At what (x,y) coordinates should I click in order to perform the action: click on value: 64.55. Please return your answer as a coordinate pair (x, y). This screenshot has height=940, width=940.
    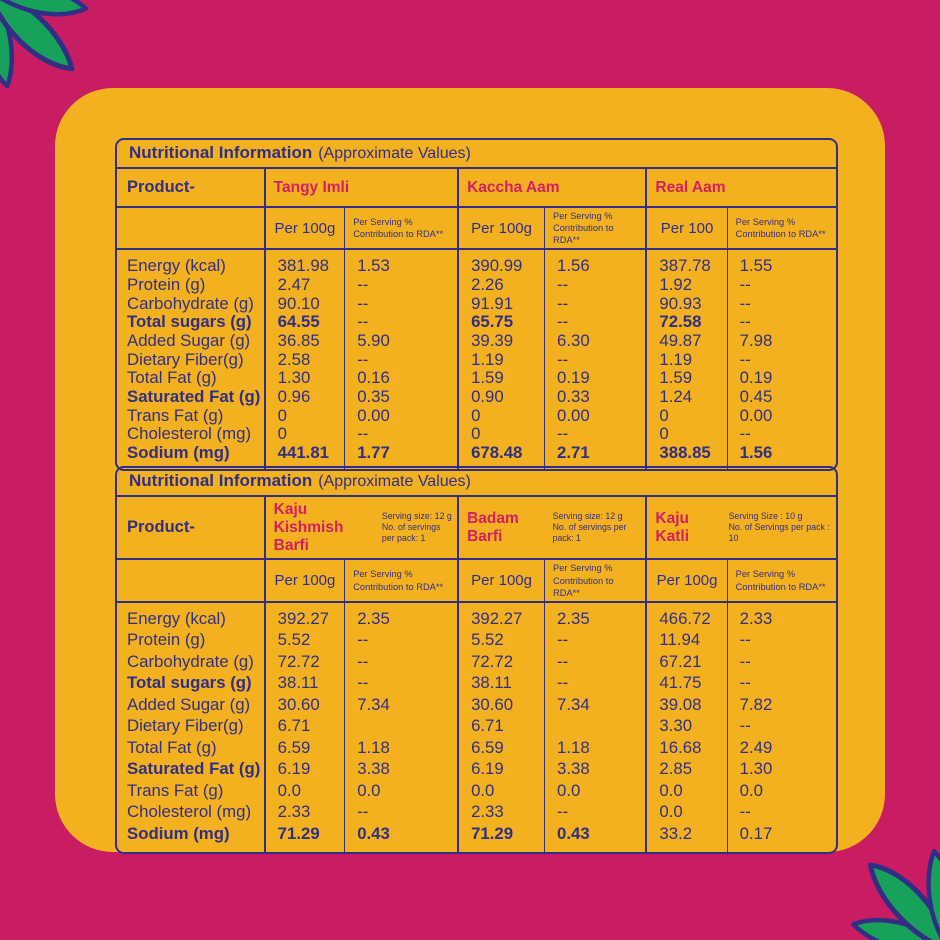
    Looking at the image, I should click on (298, 322).